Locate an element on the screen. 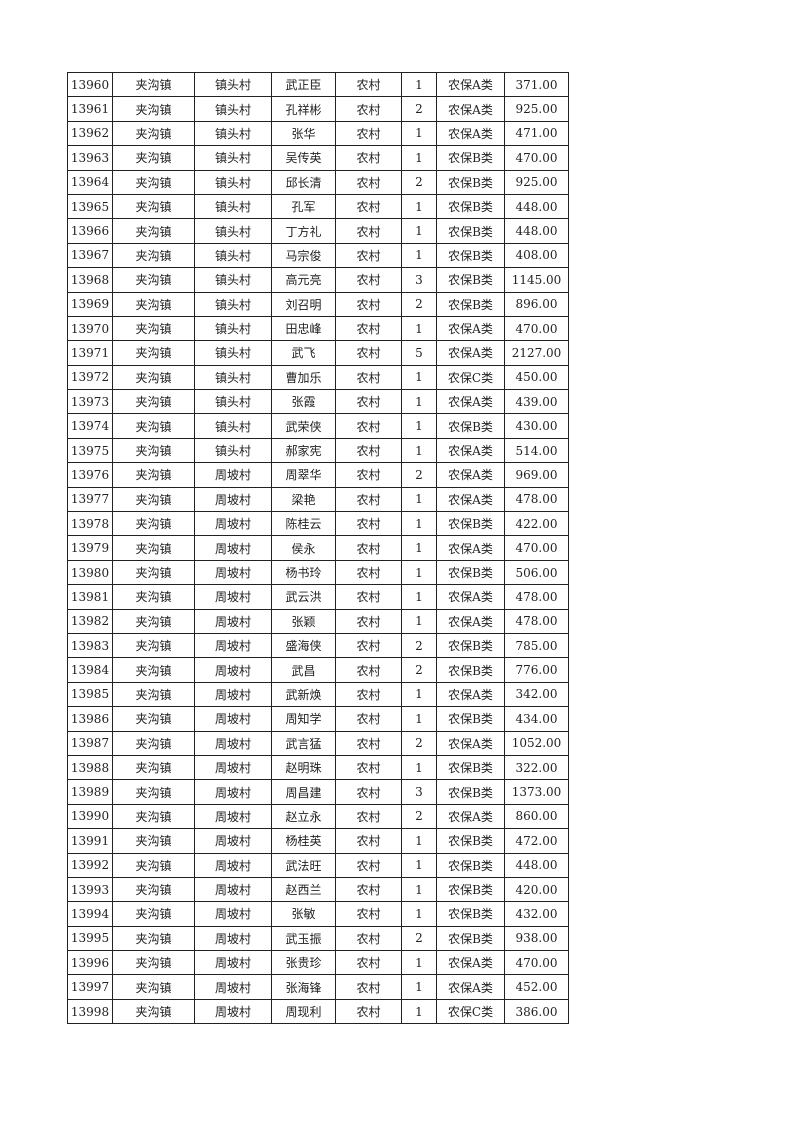  table-row: 13984 夹沟镇 周坡村 武昌 农村 2 农保B类 776.00 is located at coordinates (318, 670).